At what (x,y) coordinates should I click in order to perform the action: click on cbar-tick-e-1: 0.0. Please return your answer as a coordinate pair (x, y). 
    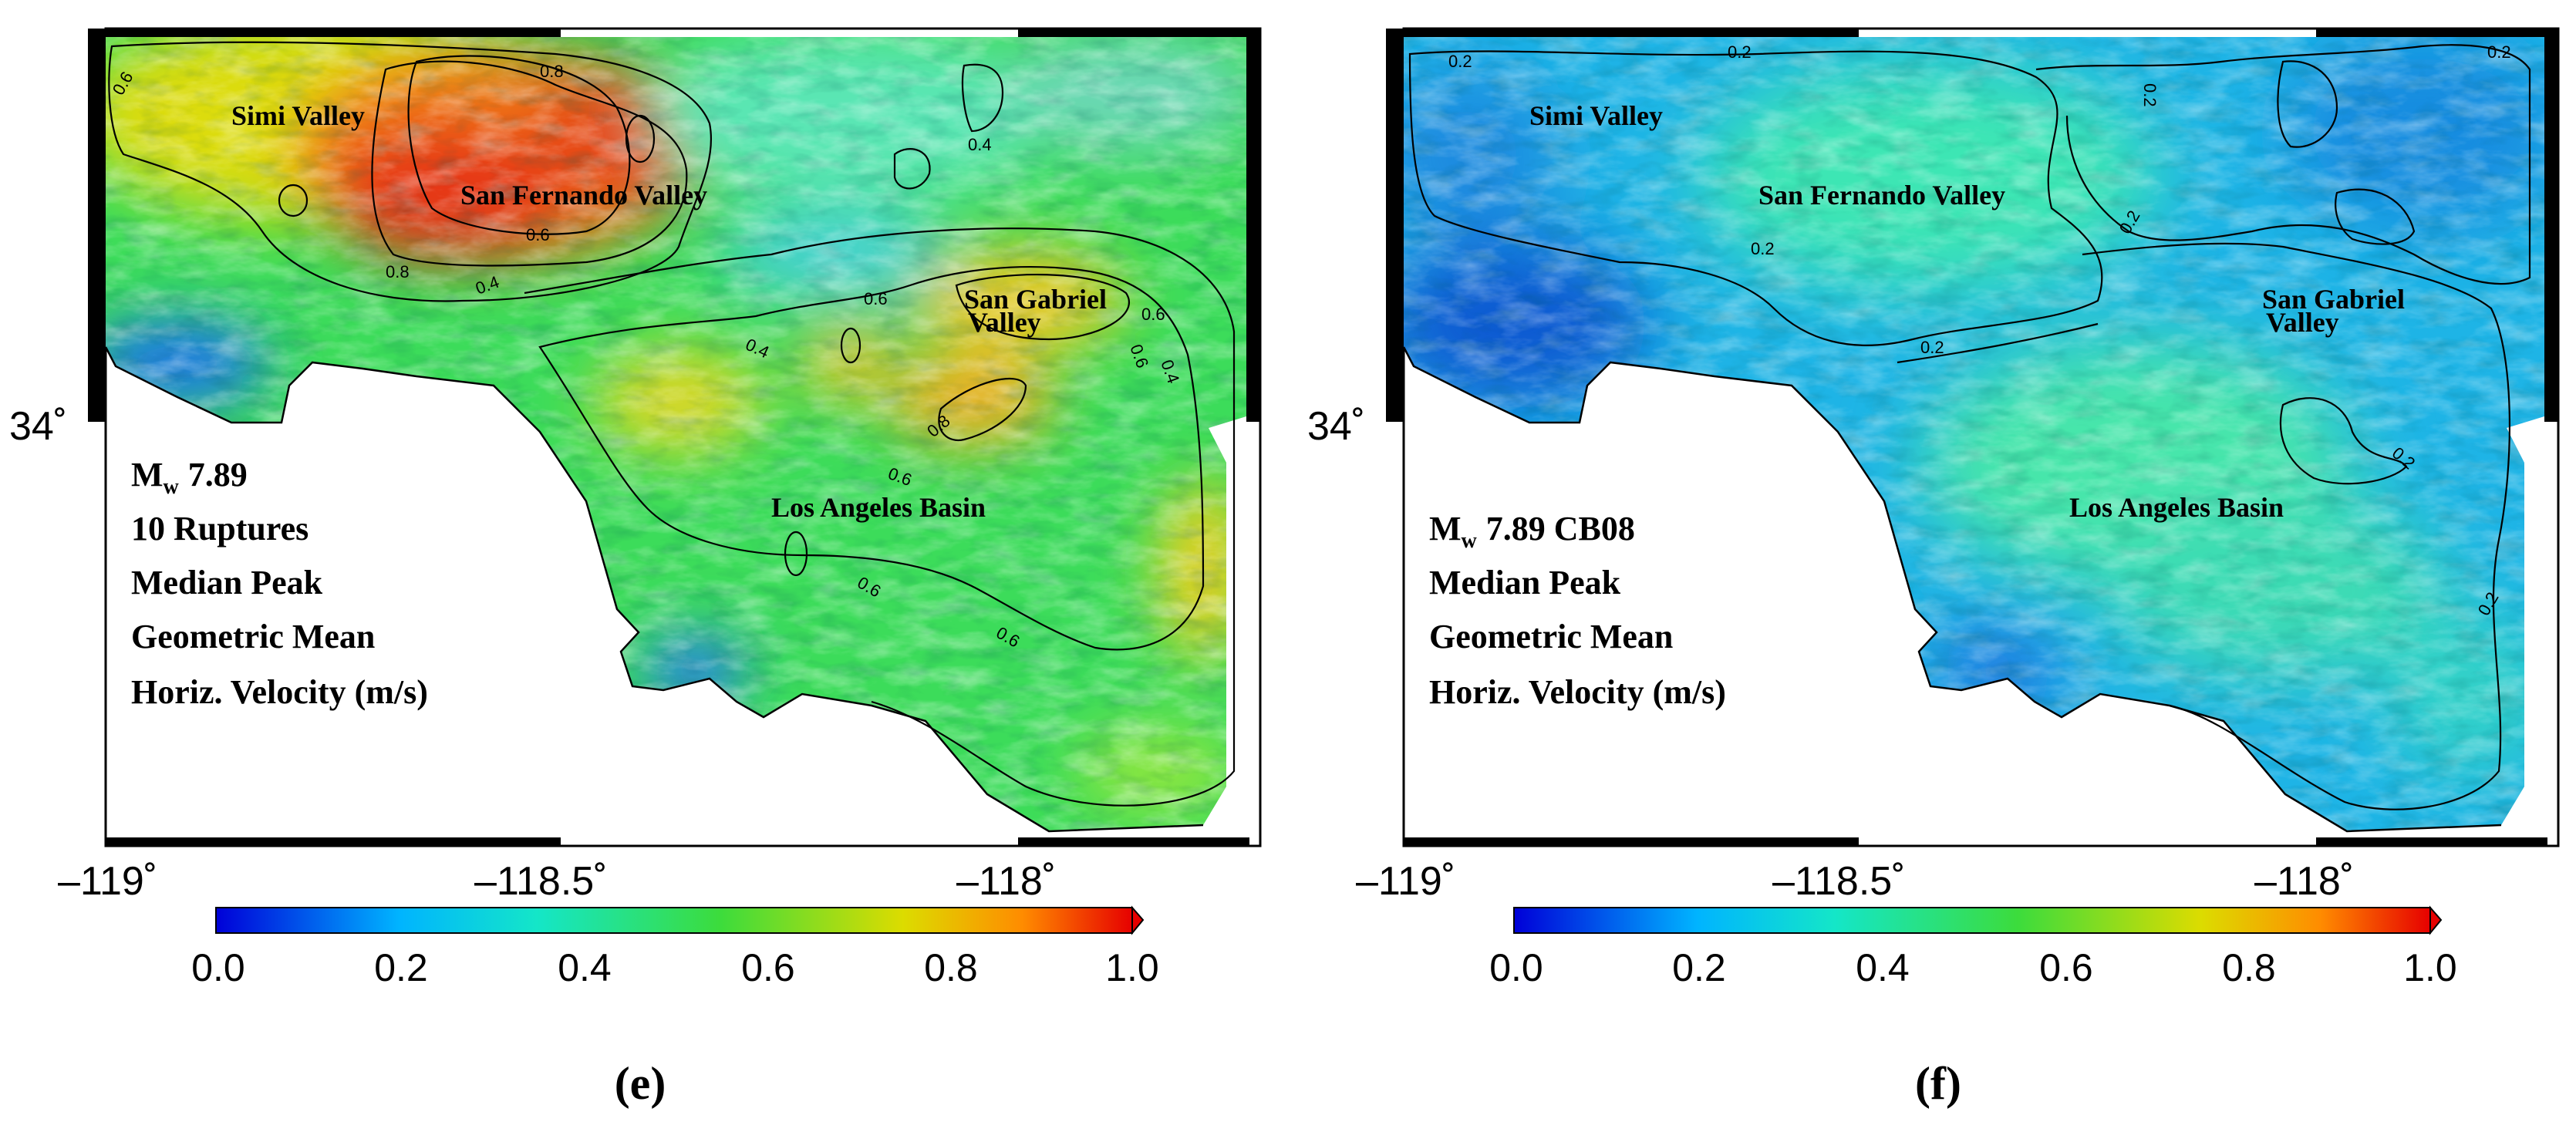
    Looking at the image, I should click on (218, 968).